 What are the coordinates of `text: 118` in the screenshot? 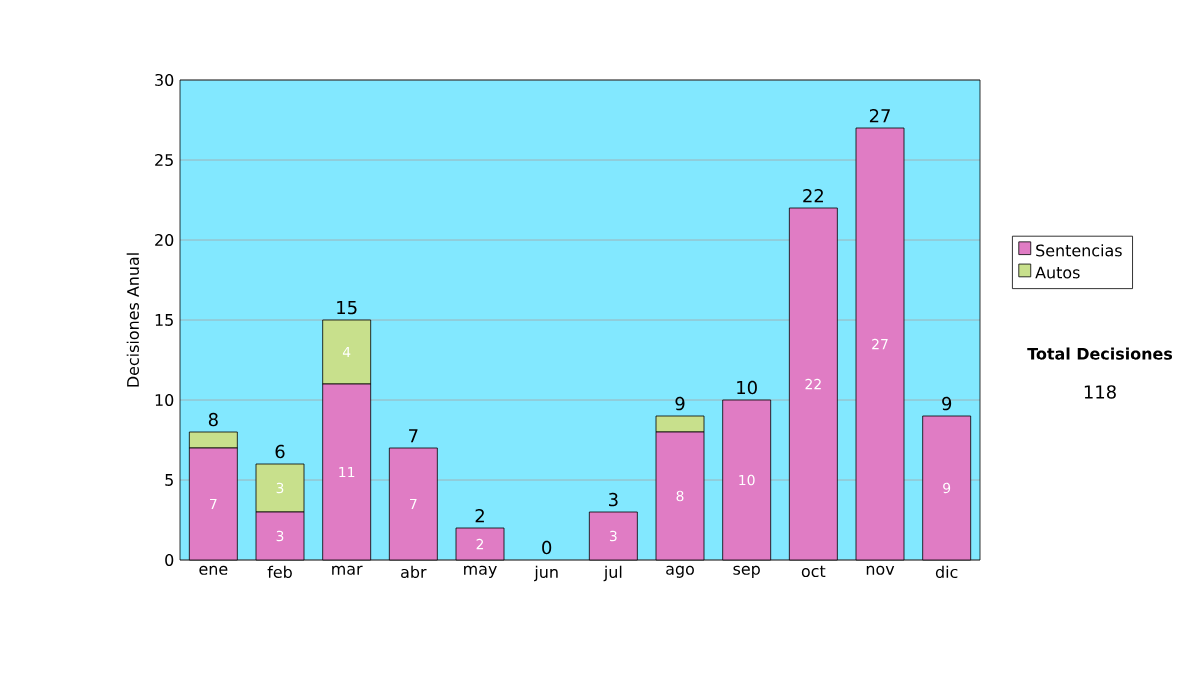 It's located at (1100, 392).